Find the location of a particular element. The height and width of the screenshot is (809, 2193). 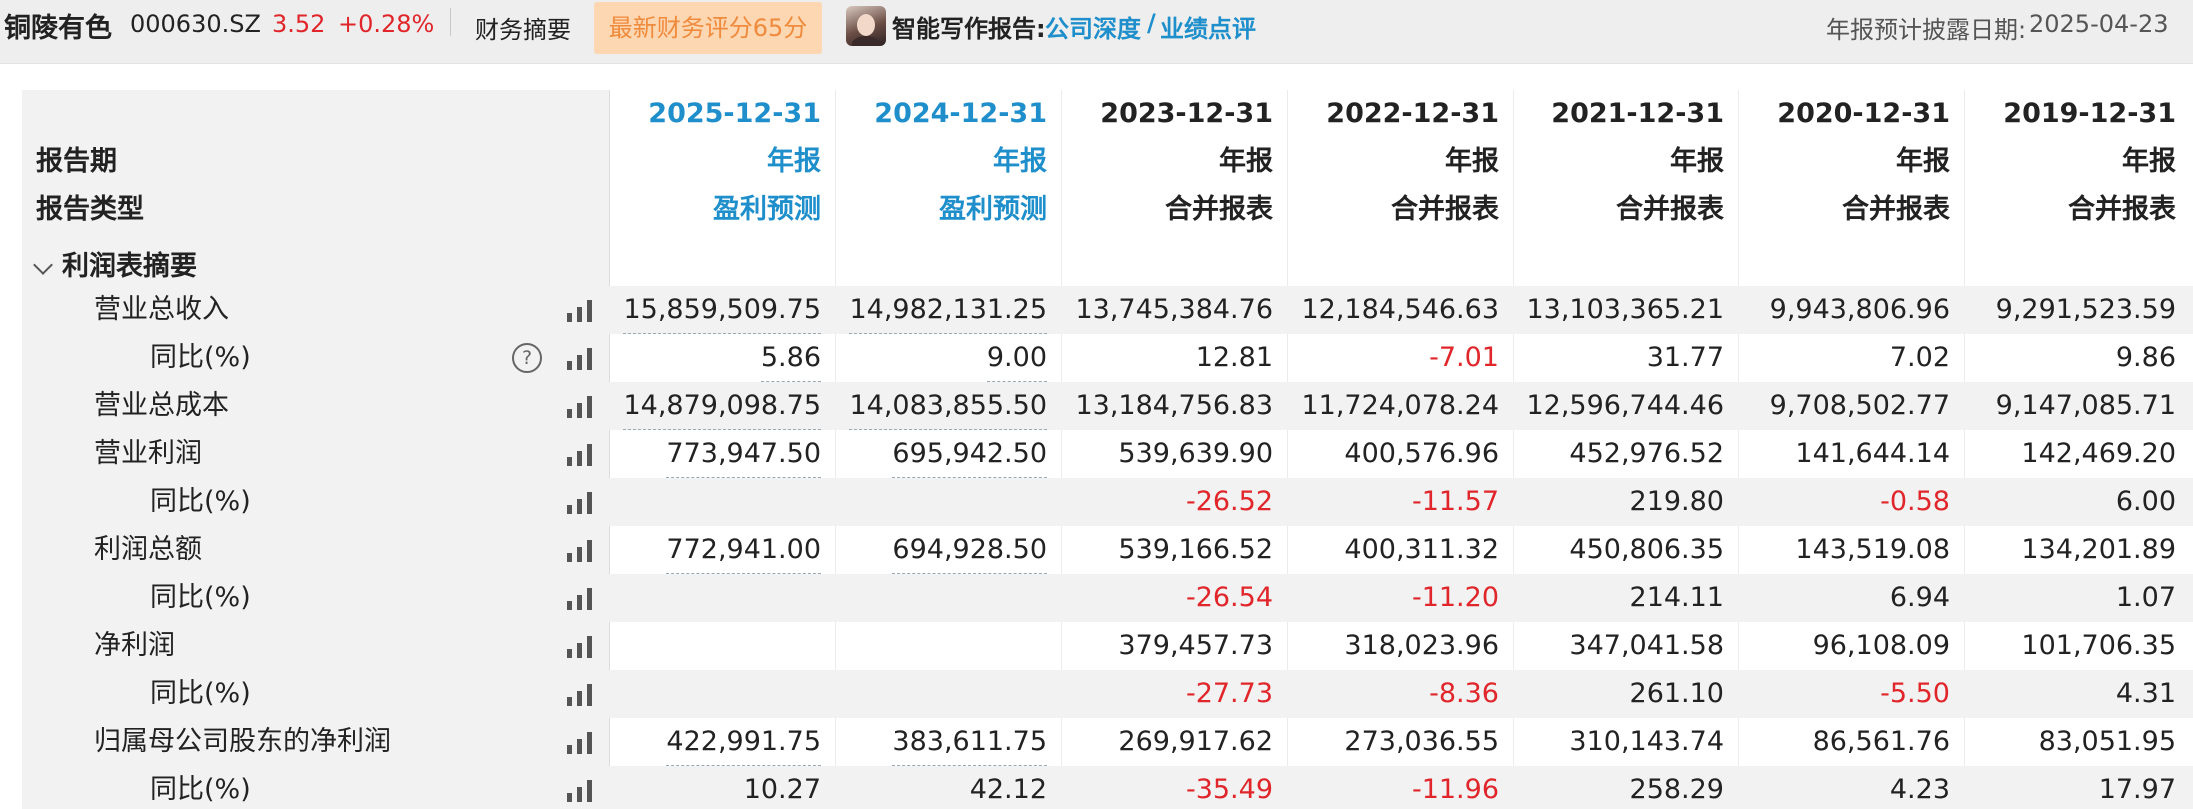

row-label: 归属母公司股东的净利润 is located at coordinates (242, 741).